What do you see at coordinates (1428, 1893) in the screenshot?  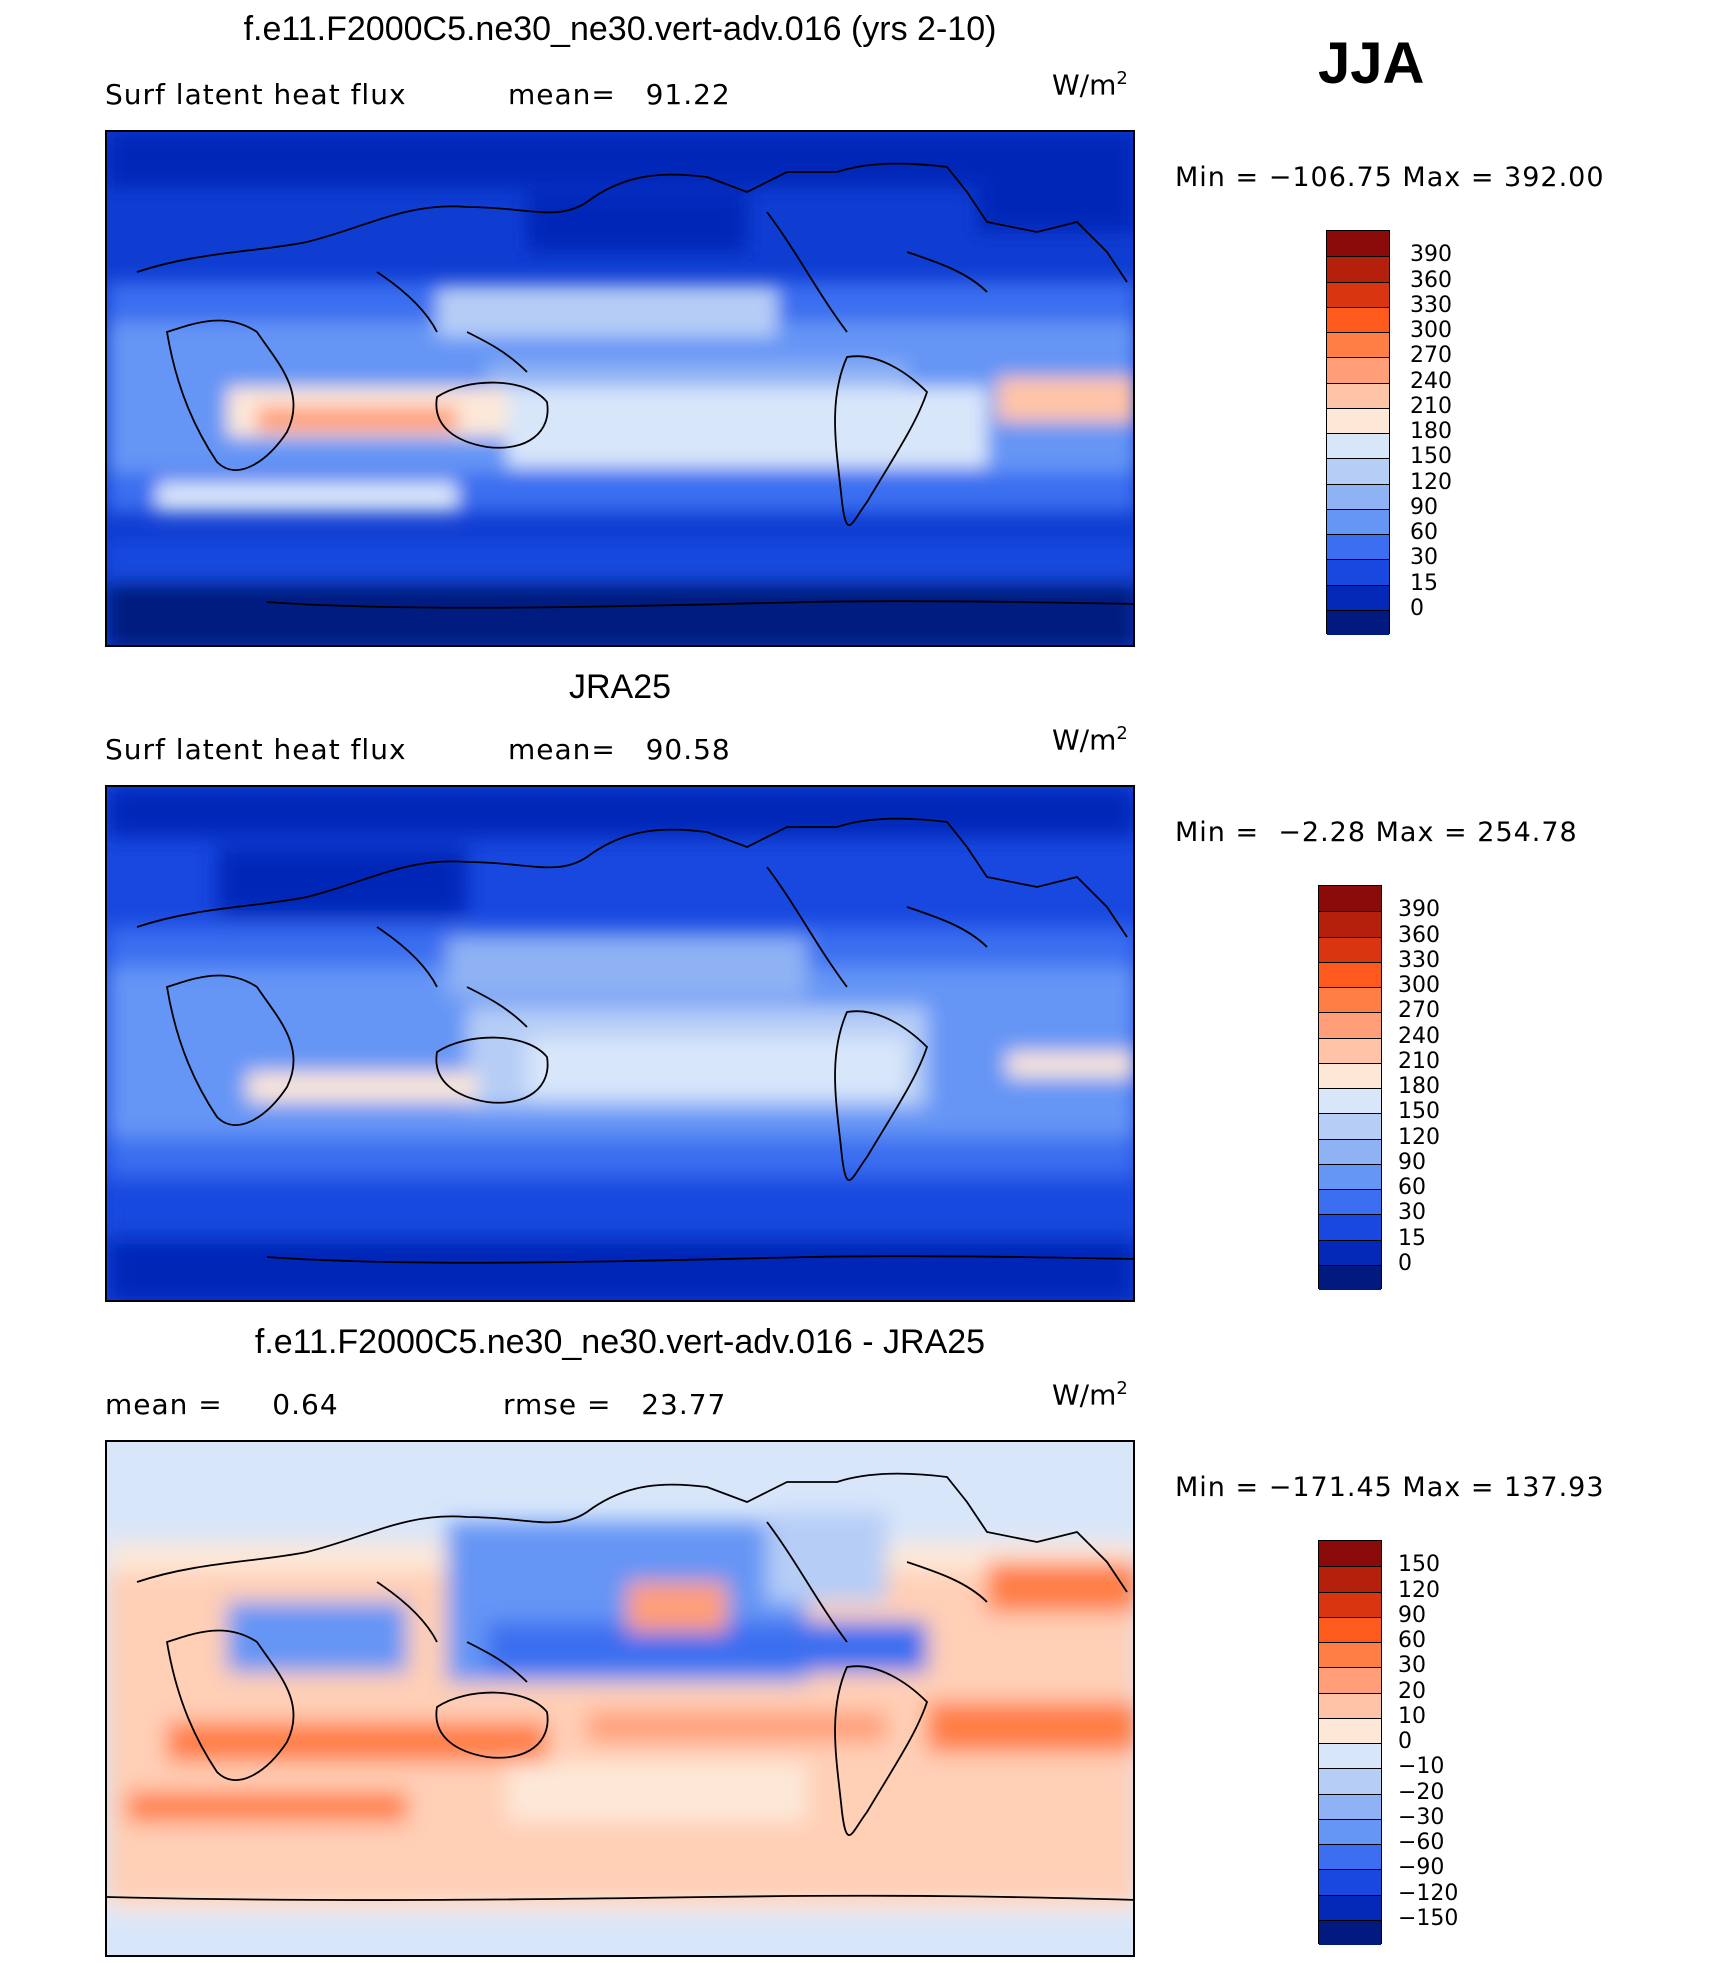 I see `colorbar-level-label: −120` at bounding box center [1428, 1893].